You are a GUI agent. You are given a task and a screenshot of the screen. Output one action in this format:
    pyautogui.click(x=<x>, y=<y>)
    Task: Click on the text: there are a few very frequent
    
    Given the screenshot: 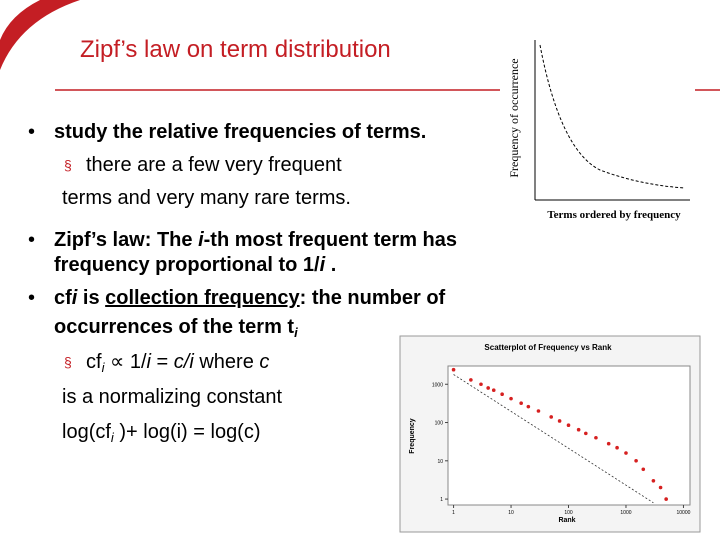 What is the action you would take?
    pyautogui.click(x=214, y=165)
    